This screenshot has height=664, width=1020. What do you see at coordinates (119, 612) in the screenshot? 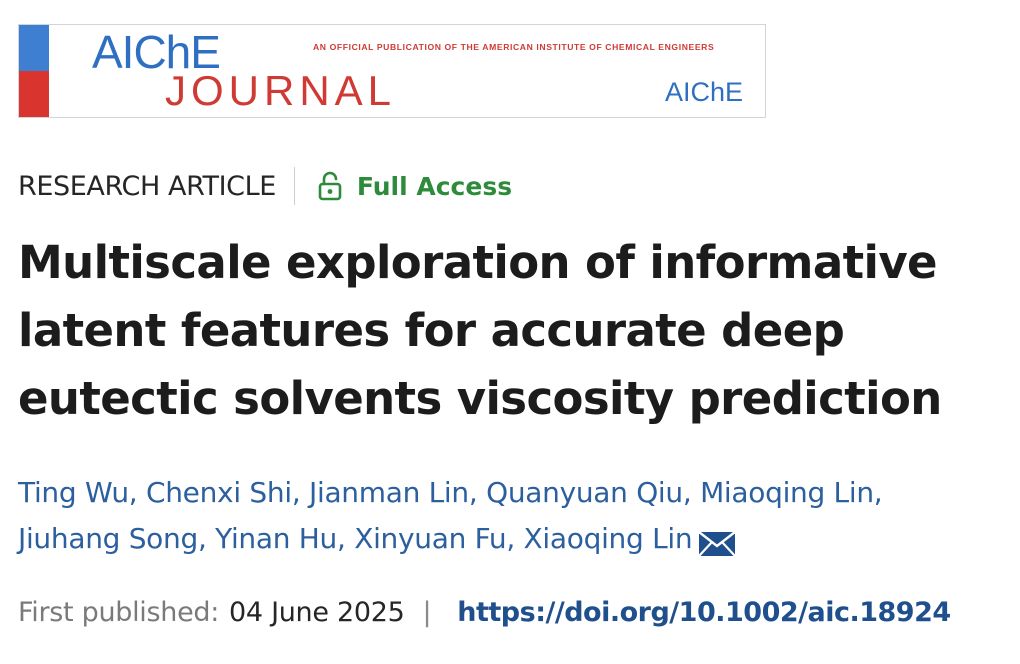
I see `first-published-label: First published:` at bounding box center [119, 612].